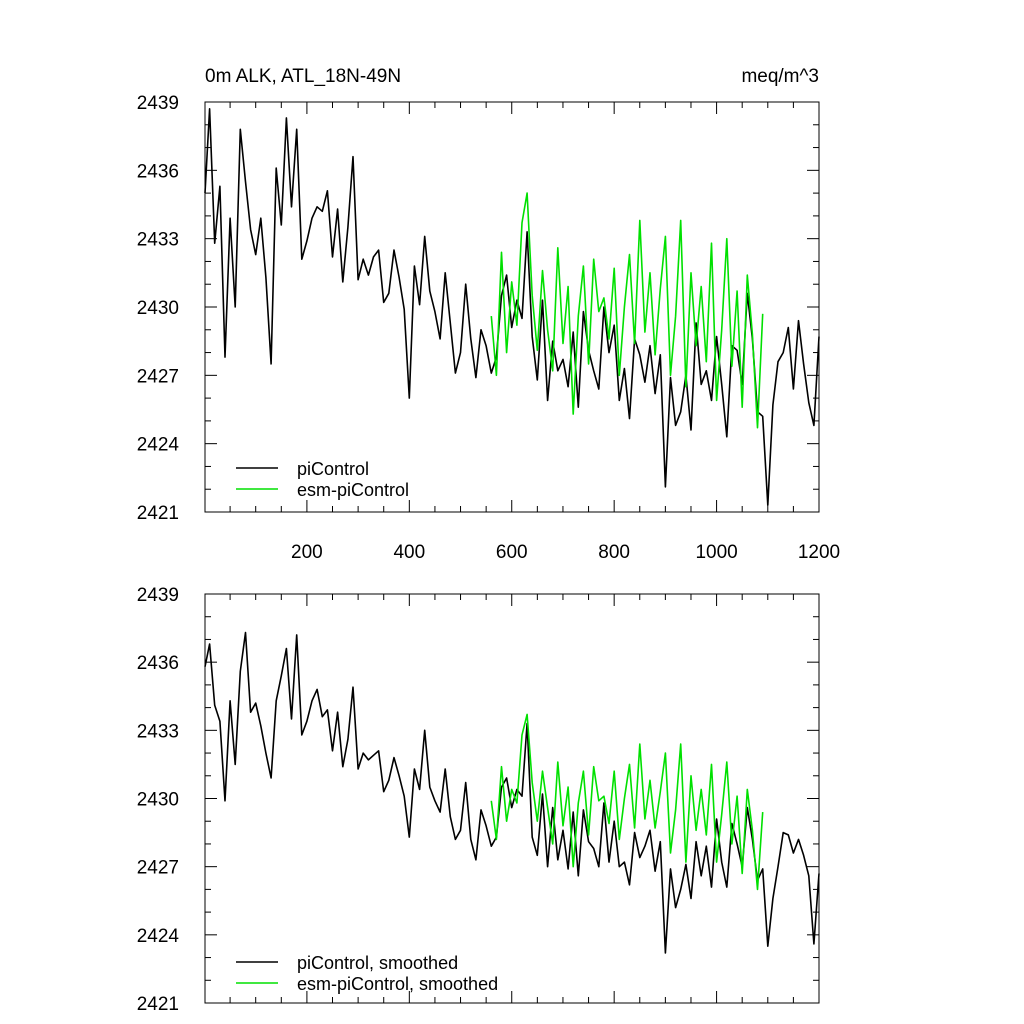  Describe the element at coordinates (397, 984) in the screenshot. I see `legend-label: esm-piControl, smoothed` at that location.